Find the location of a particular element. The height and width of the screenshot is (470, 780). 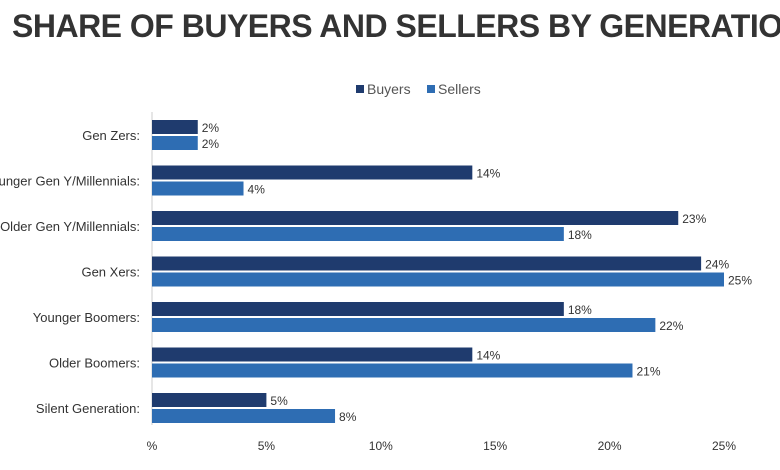

x-tick-label: 25% is located at coordinates (724, 446).